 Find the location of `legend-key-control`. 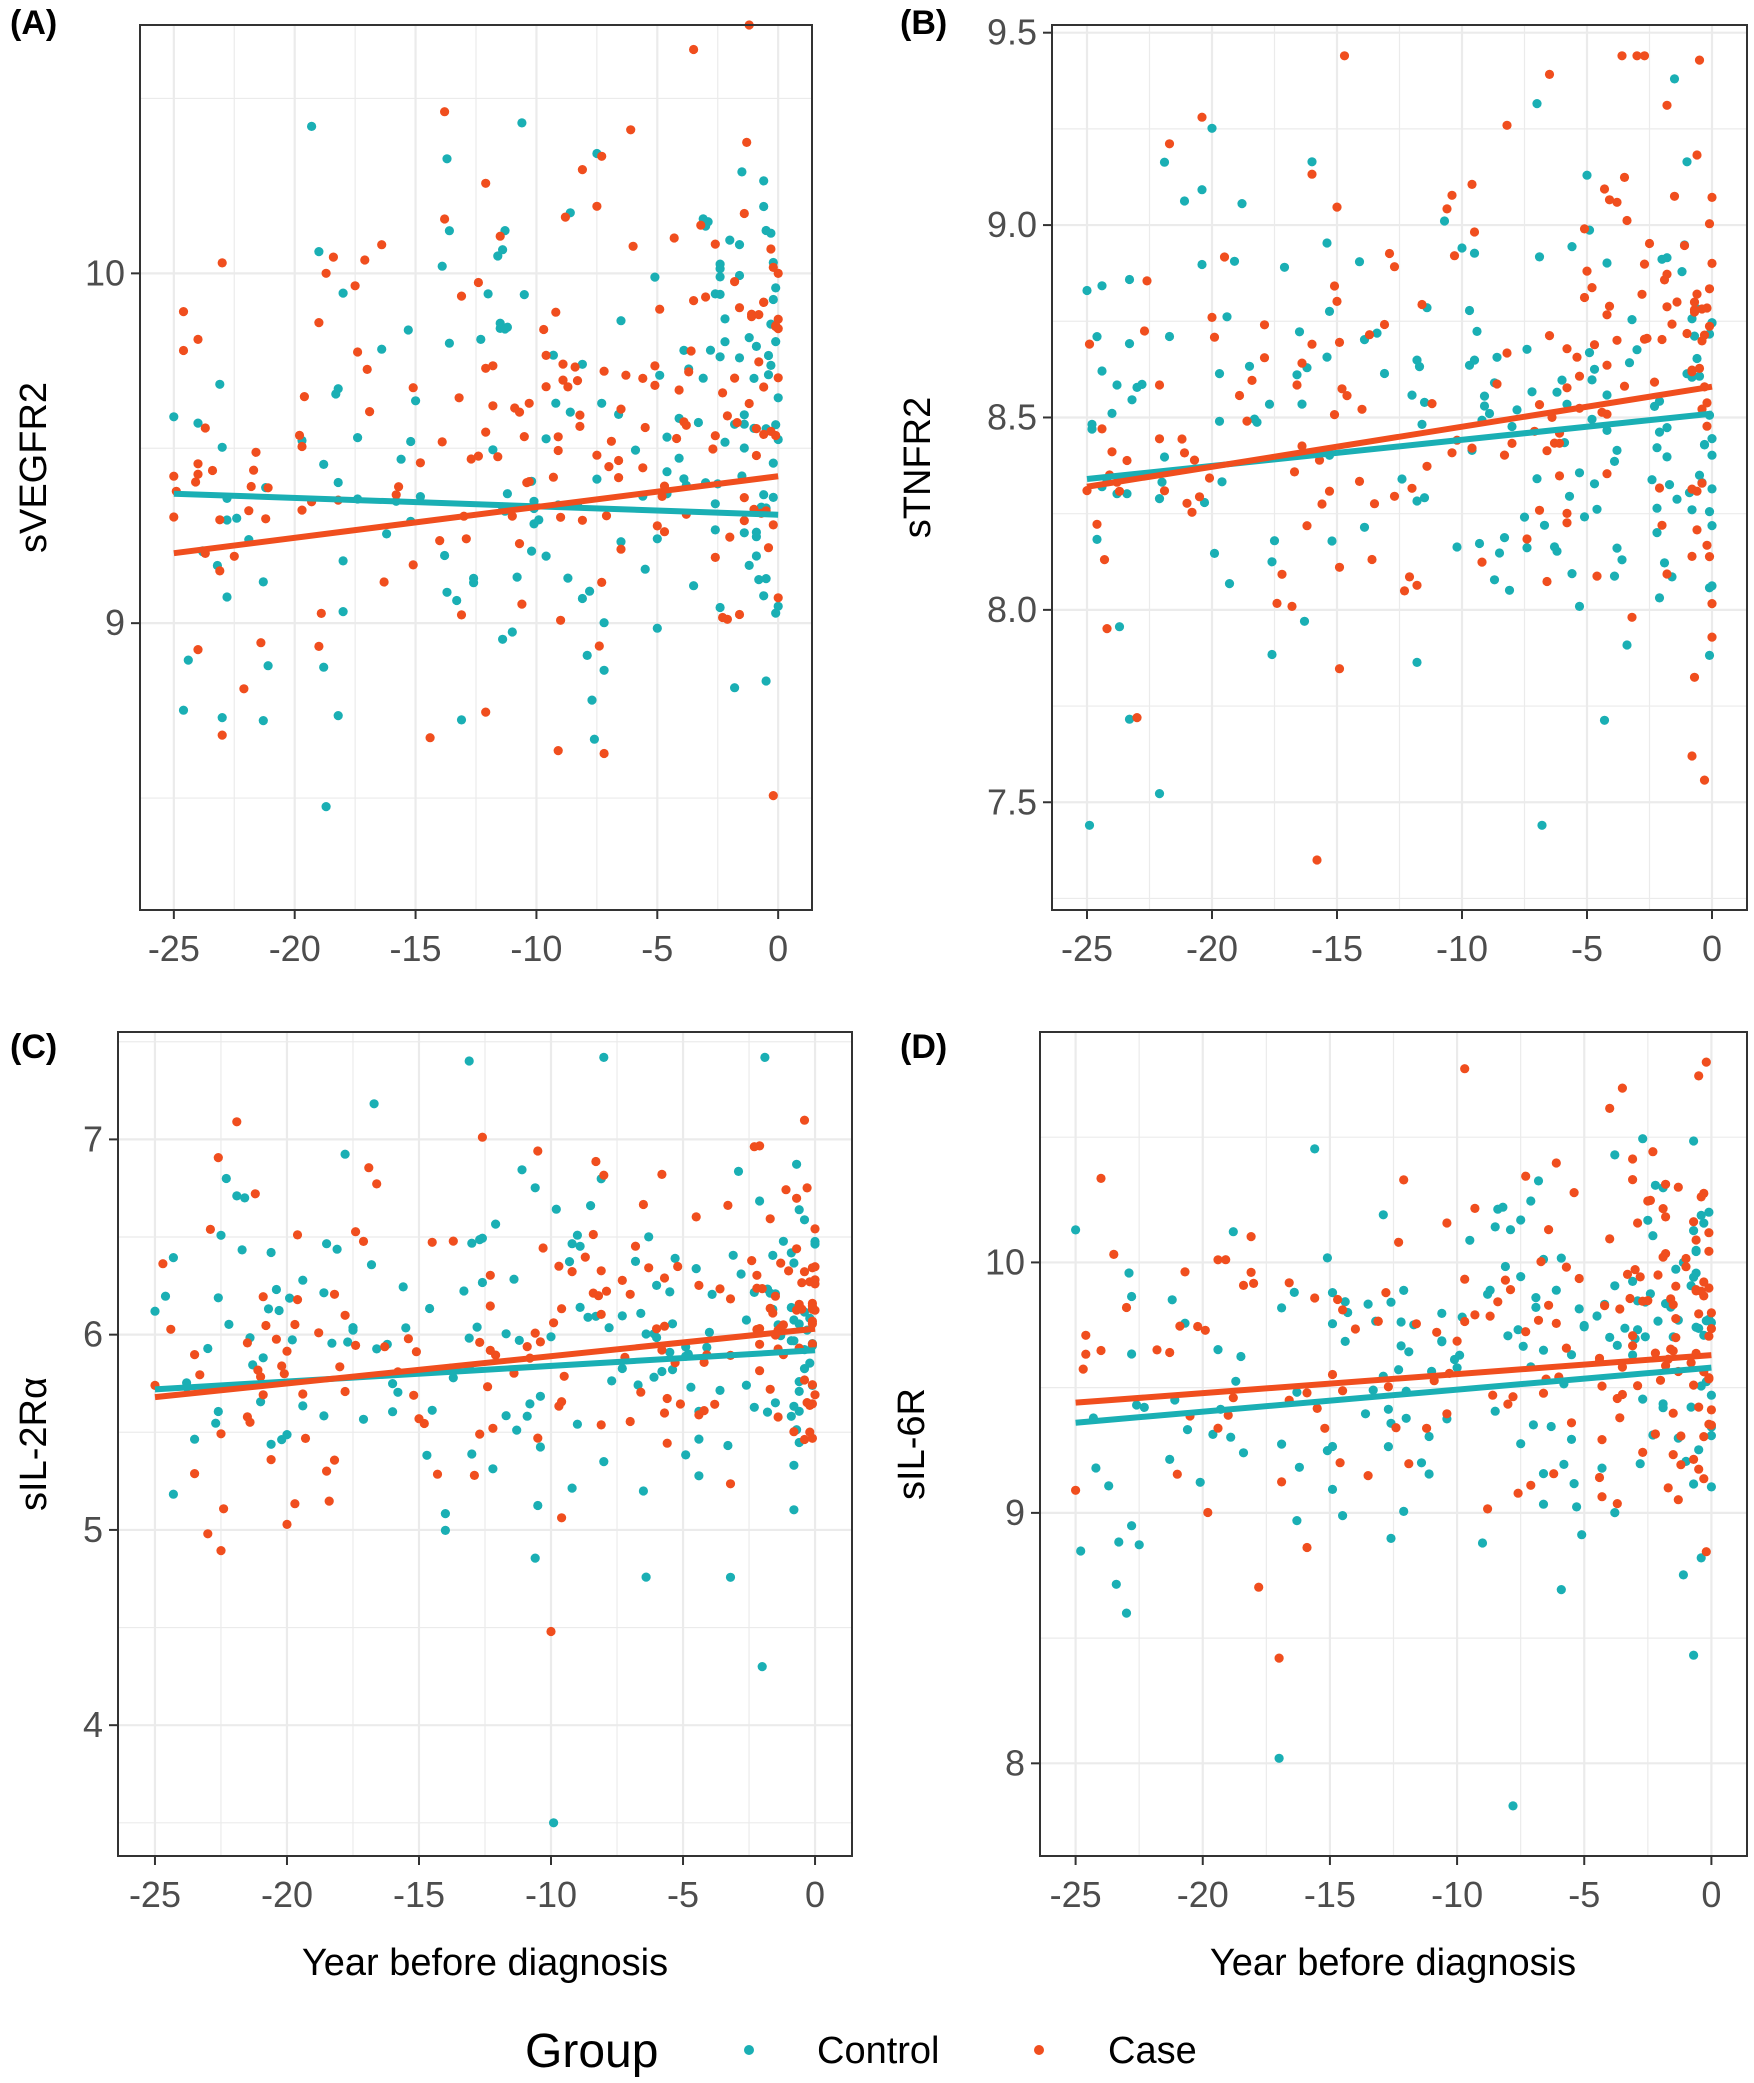

legend-key-control is located at coordinates (749, 2050).